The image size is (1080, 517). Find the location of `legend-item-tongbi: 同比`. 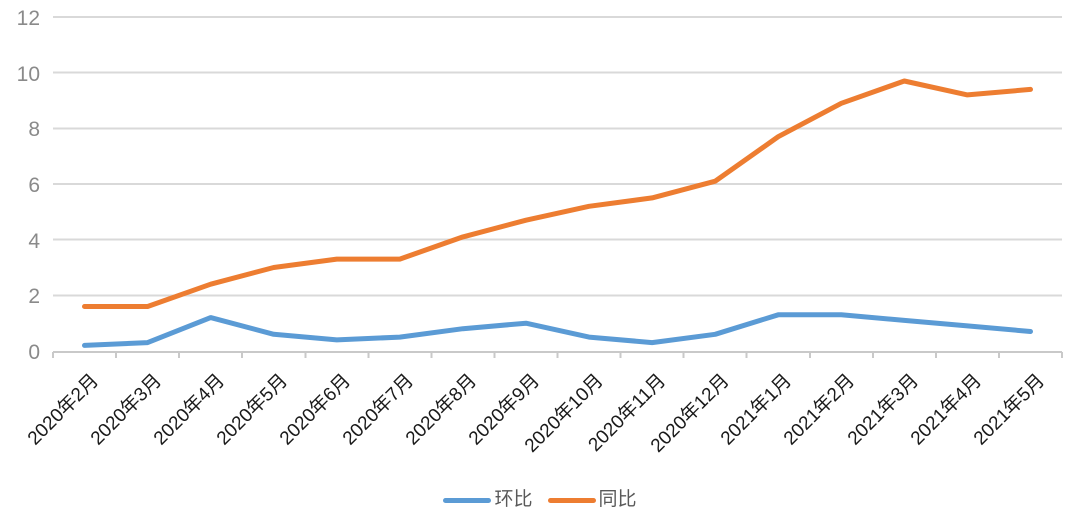

legend-item-tongbi: 同比 is located at coordinates (592, 500).